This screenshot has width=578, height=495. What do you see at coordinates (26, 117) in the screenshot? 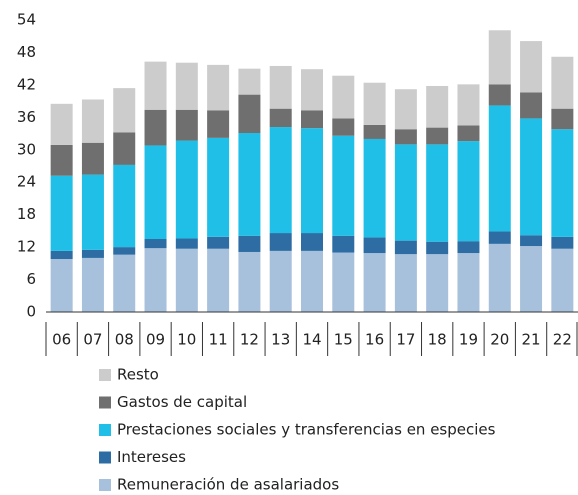
I see `y-tick-label: 36` at bounding box center [26, 117].